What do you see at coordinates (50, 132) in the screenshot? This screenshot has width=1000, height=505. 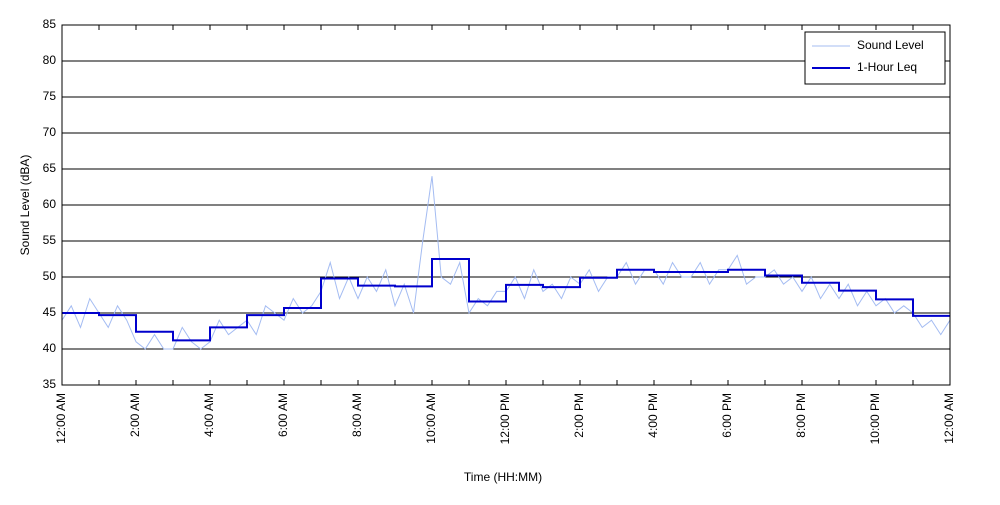 I see `y-tick-label: 70` at bounding box center [50, 132].